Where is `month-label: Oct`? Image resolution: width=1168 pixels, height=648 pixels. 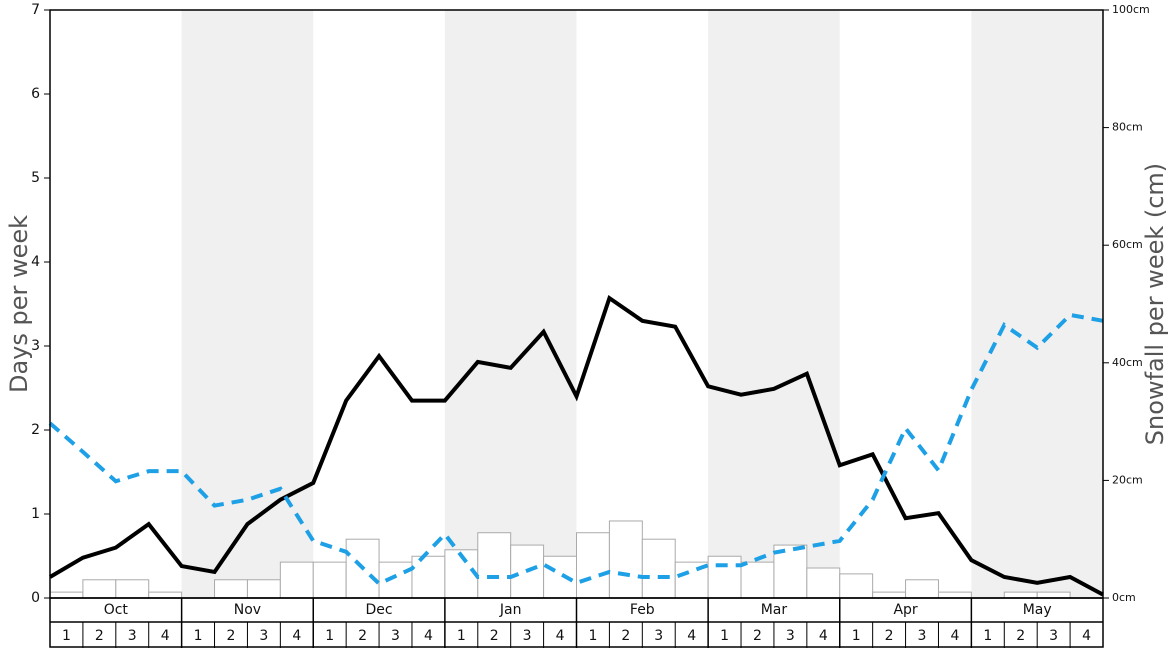
month-label: Oct is located at coordinates (116, 610).